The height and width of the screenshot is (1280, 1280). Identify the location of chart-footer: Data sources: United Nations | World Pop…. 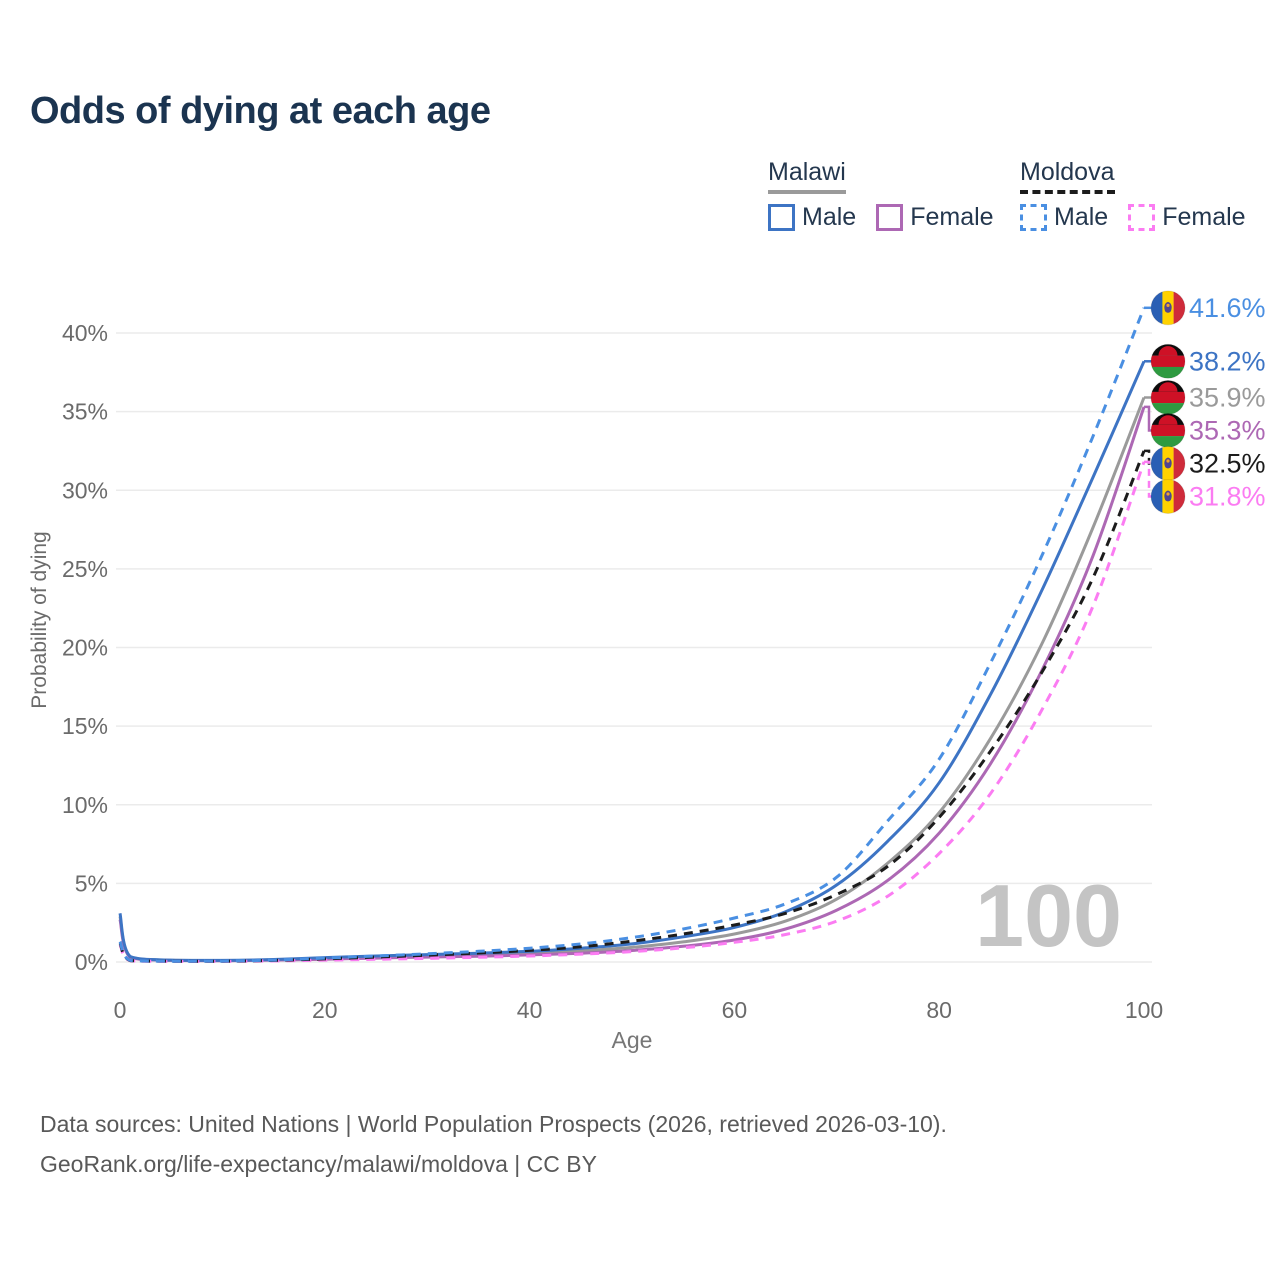
(493, 1144).